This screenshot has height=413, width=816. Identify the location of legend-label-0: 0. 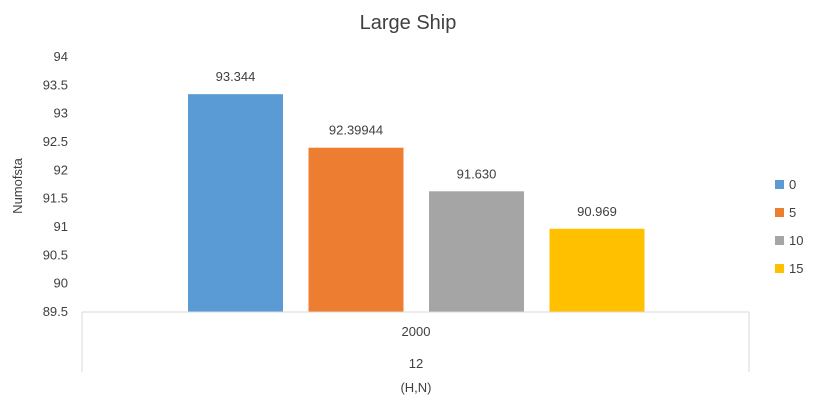
(792, 184).